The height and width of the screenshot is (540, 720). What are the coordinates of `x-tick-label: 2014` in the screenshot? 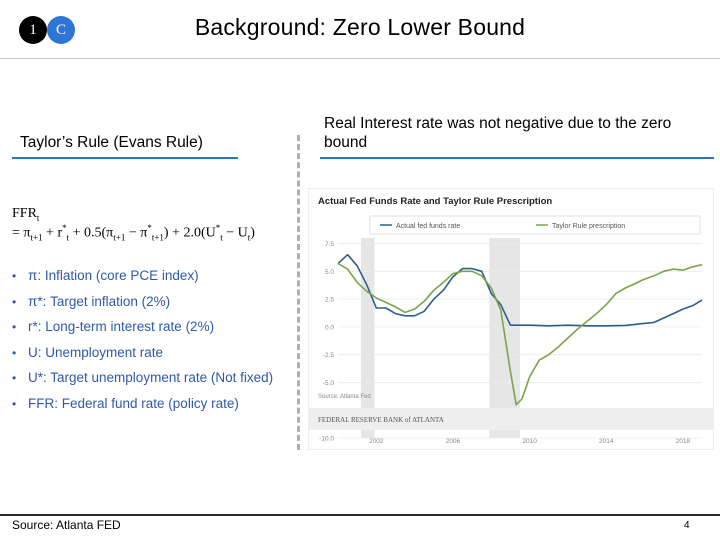 It's located at (606, 441).